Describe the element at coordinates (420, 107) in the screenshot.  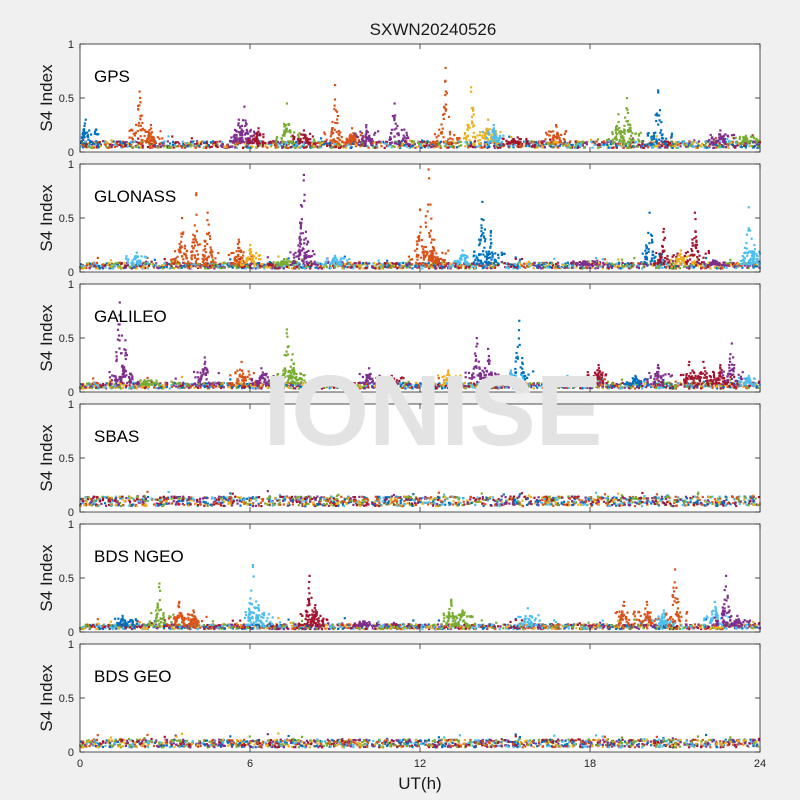
I see `panel-points` at that location.